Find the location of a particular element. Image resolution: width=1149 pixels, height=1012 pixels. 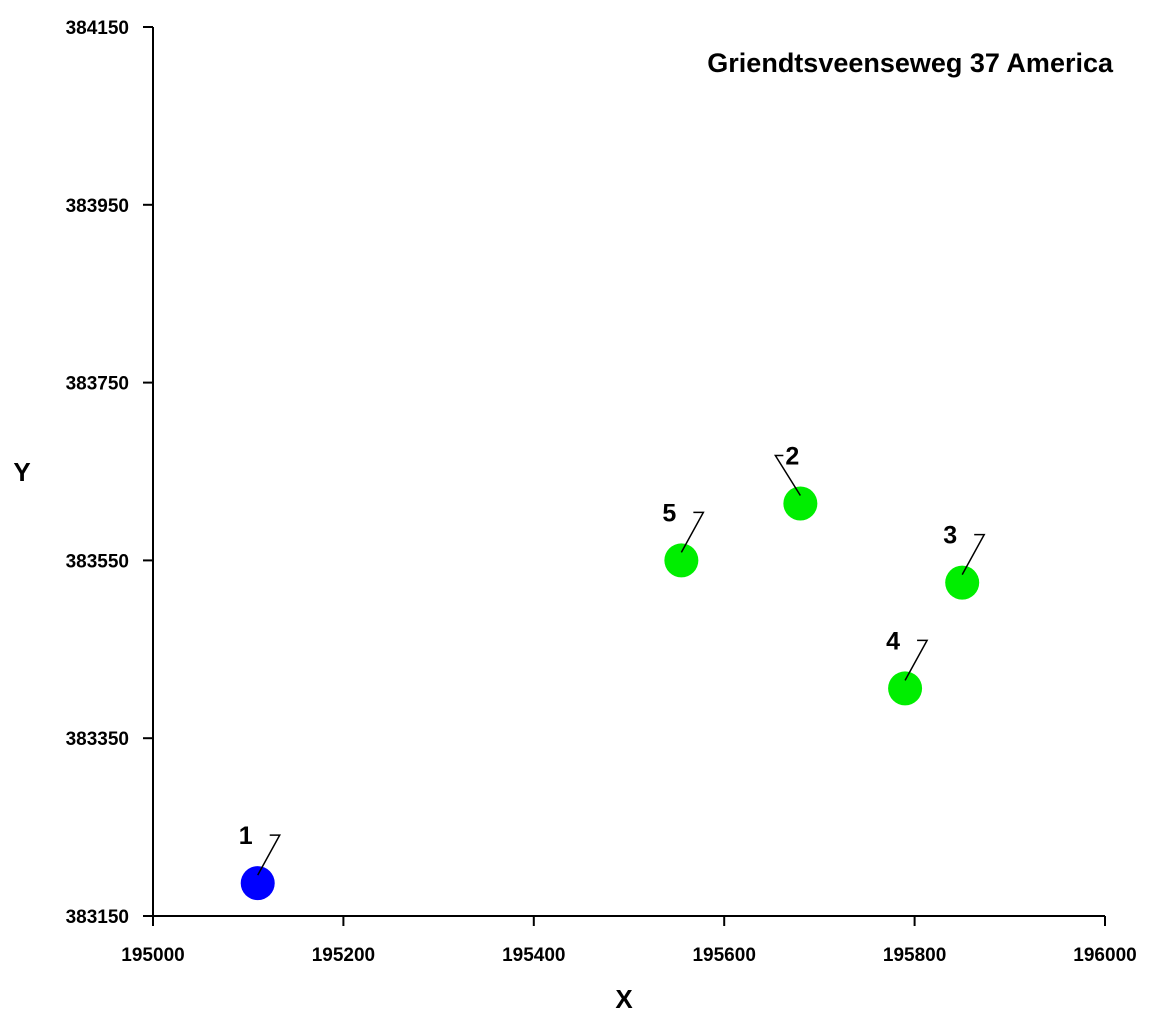

data-point-group: 4 is located at coordinates (907, 666).